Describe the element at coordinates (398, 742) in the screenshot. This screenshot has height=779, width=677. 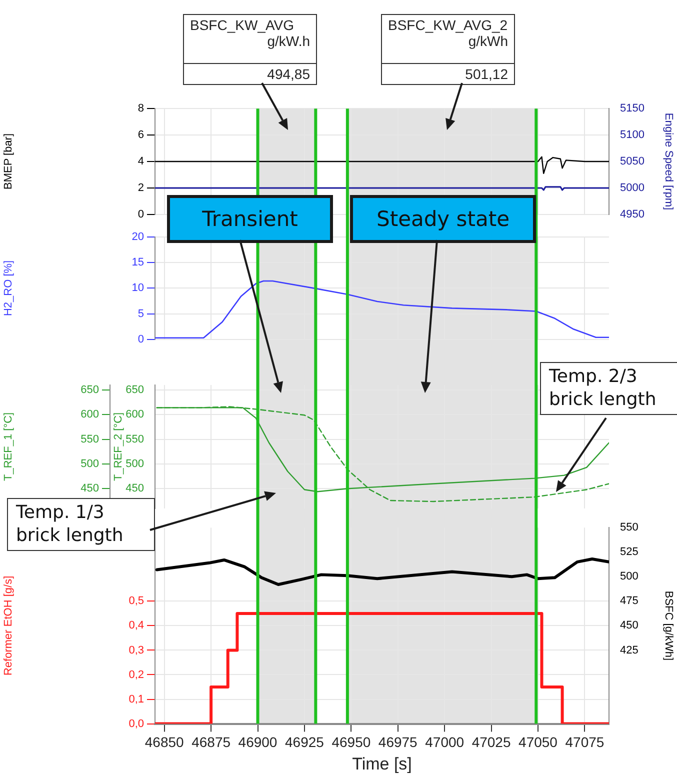
I see `x-tick-label: 46975` at that location.